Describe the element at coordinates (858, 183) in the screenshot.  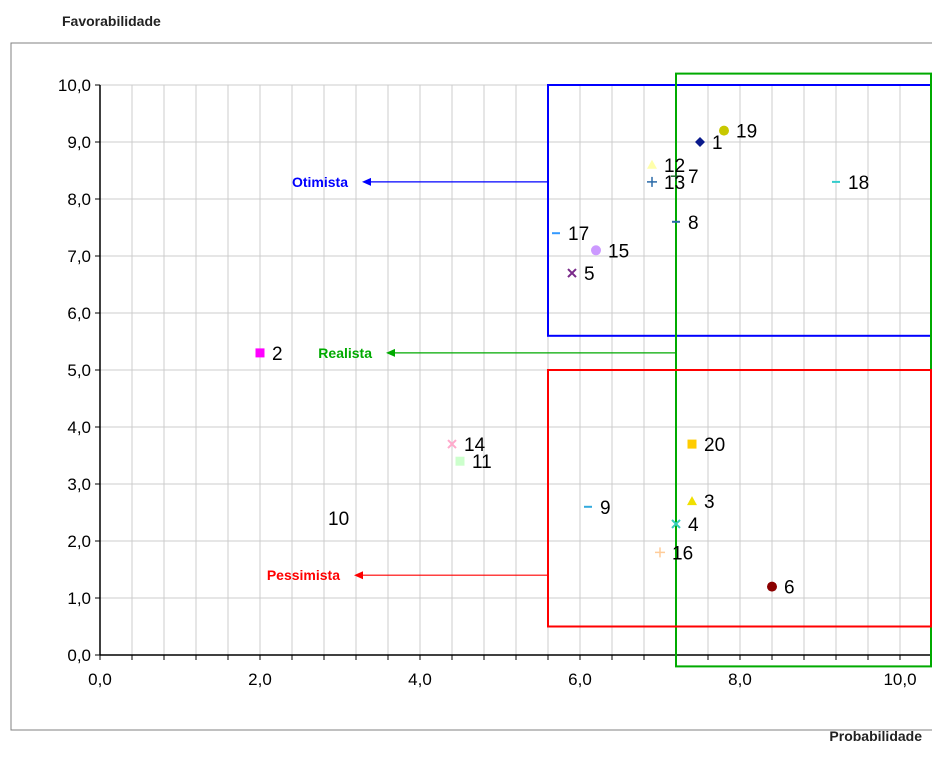
I see `point-label: 18` at that location.